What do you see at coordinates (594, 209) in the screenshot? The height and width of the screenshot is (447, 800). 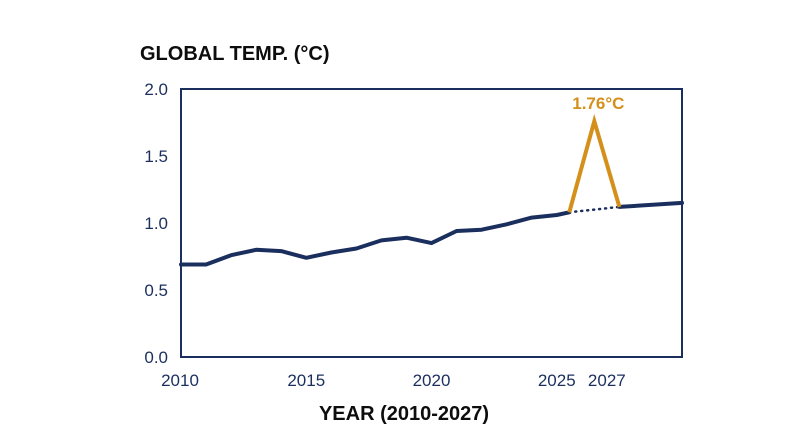 I see `projection-dotted-line` at bounding box center [594, 209].